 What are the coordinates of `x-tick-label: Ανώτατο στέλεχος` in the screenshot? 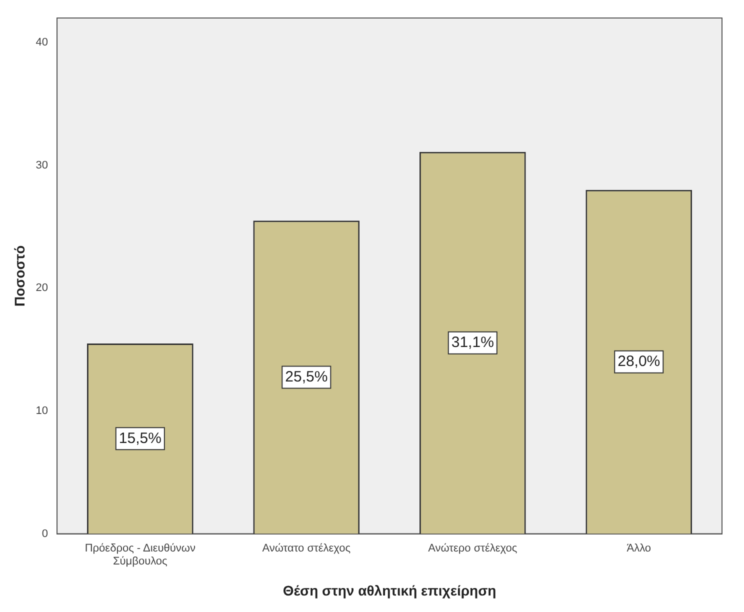 It's located at (306, 548).